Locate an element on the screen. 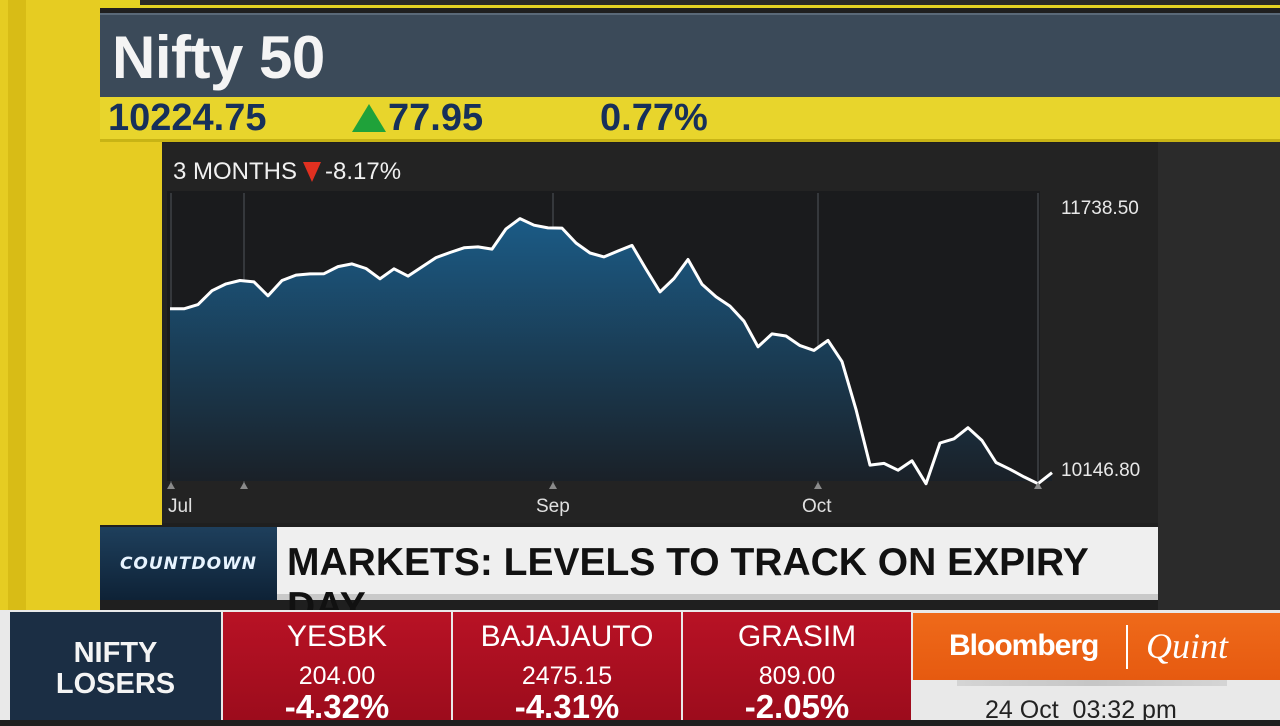 The height and width of the screenshot is (726, 1280). headline-bar: MARKETS: LEVELS TO TRACK ON EXPIRY DAY is located at coordinates (717, 577).